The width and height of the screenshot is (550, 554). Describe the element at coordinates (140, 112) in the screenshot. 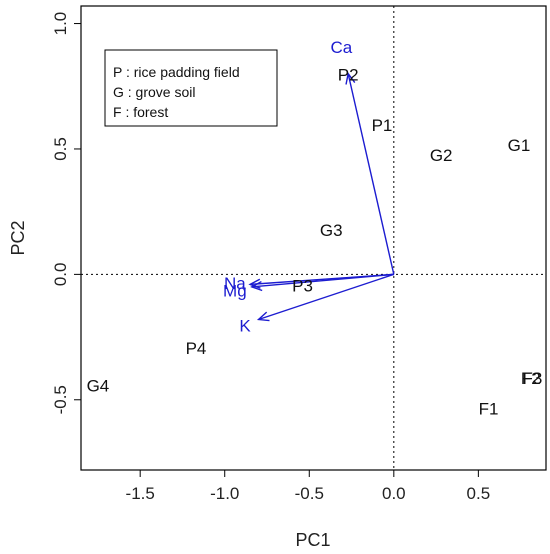

I see `legend-entry-f: F : forest` at that location.